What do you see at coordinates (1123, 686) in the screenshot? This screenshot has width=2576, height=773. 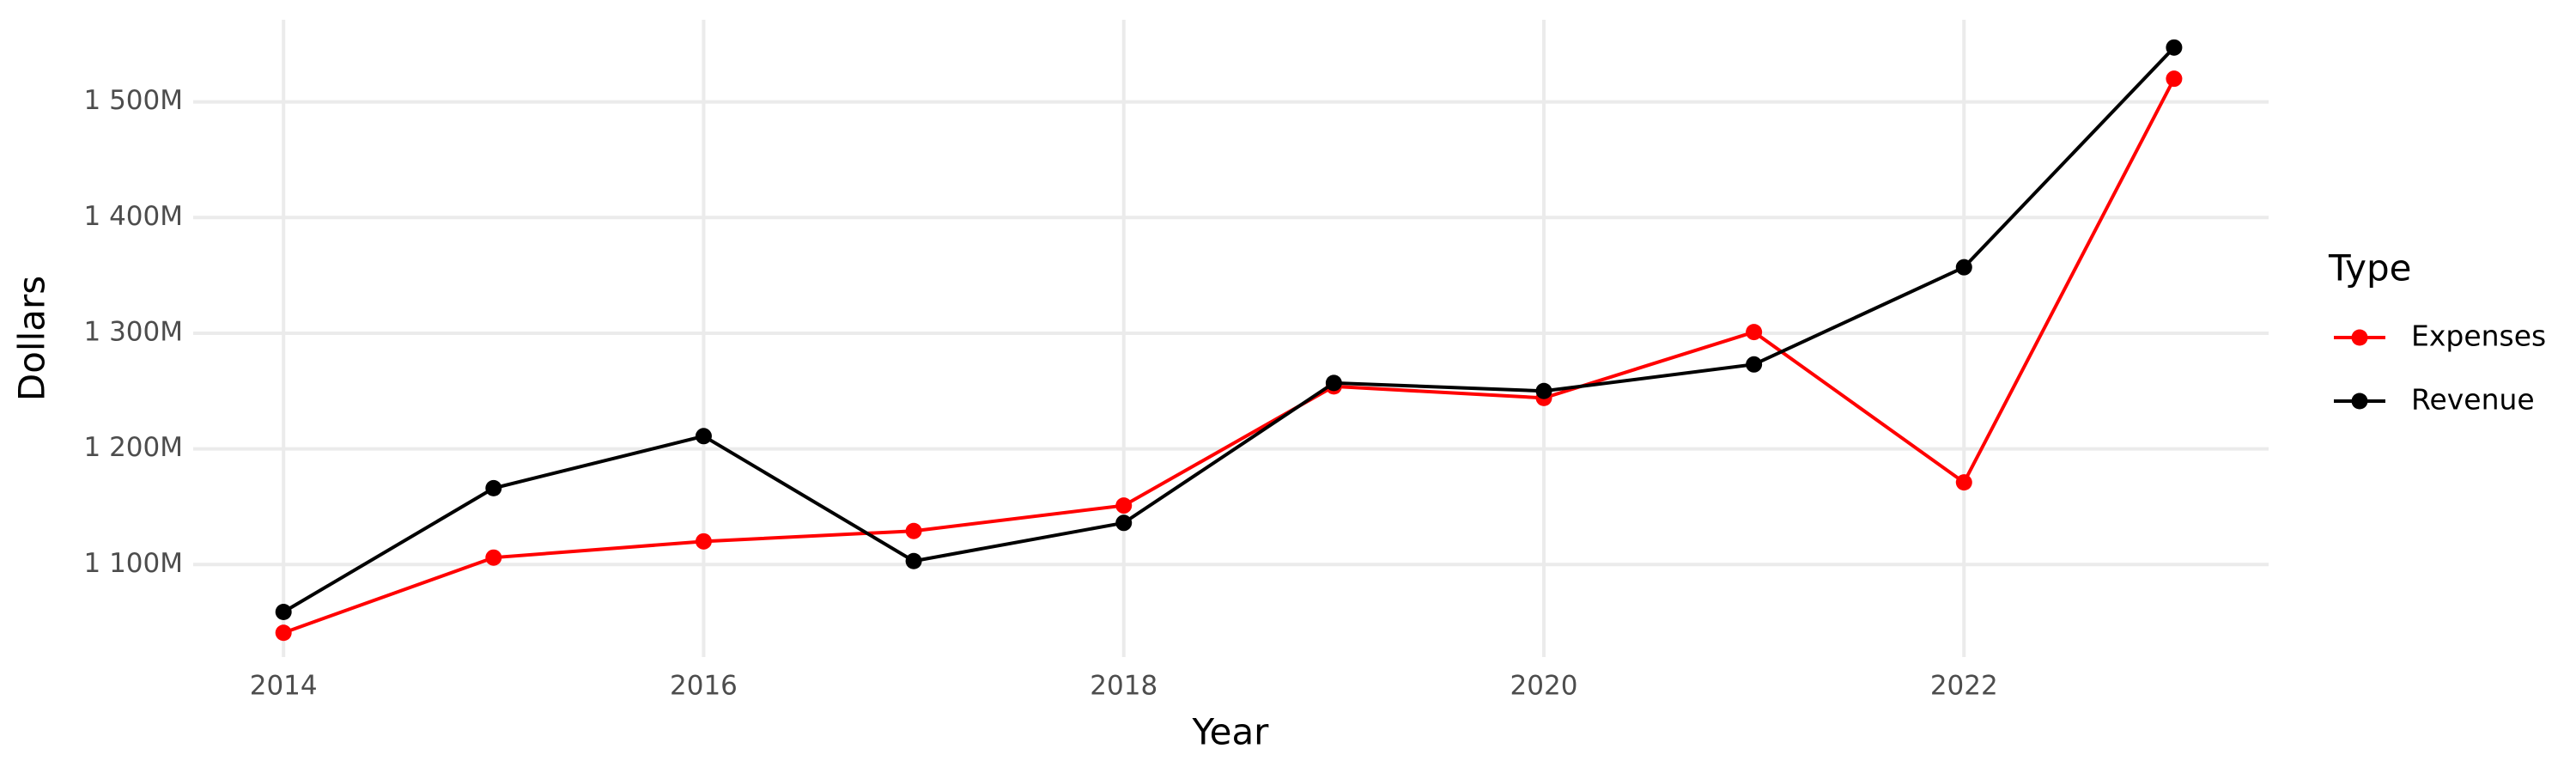 I see `x-tick-label: 2018` at bounding box center [1123, 686].